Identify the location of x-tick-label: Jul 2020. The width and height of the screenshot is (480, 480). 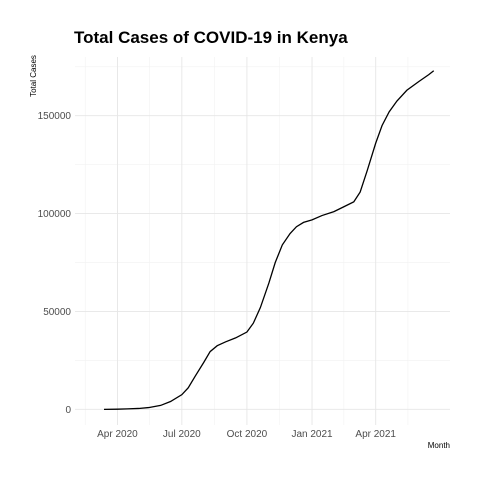
(182, 434).